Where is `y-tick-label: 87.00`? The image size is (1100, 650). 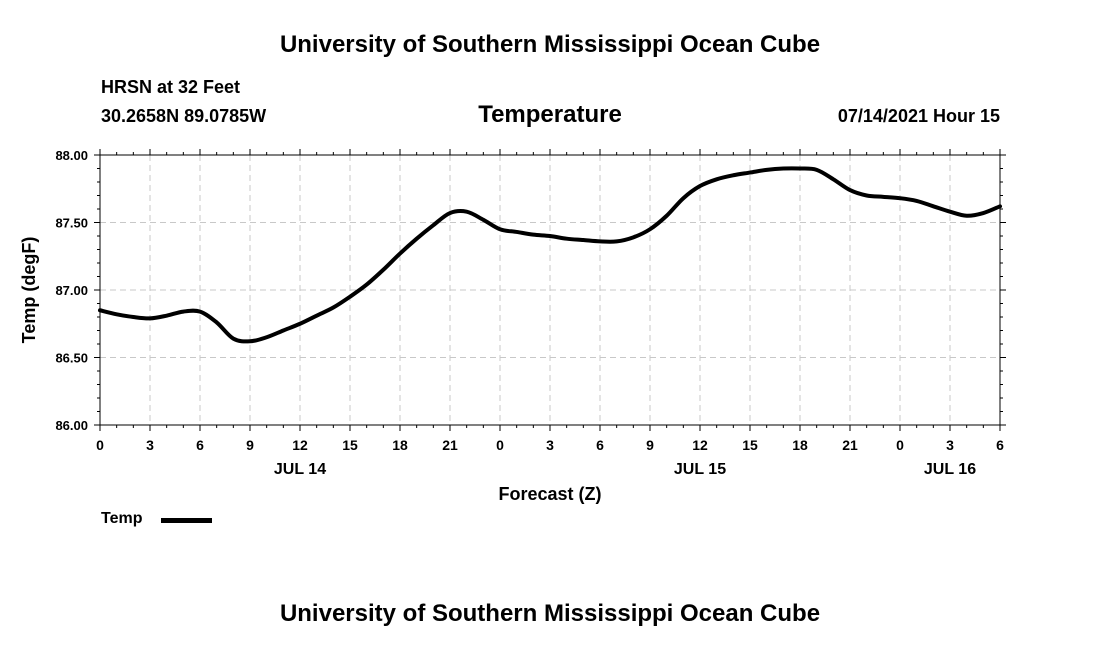 y-tick-label: 87.00 is located at coordinates (71, 290).